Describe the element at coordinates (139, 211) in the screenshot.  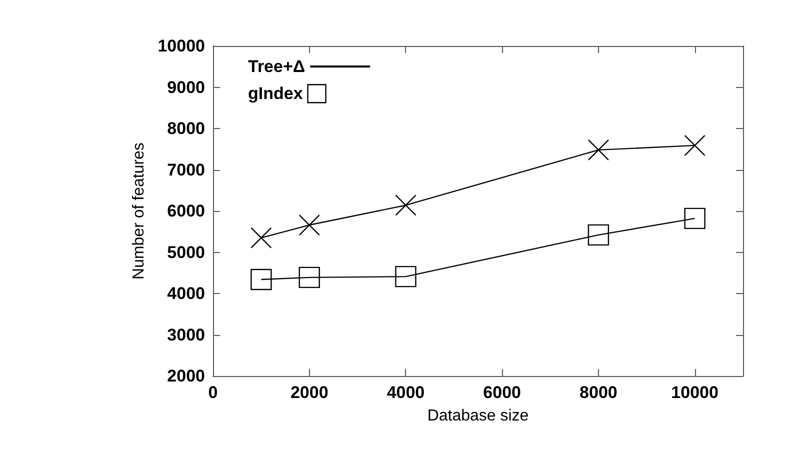
I see `y-axis-title: Number of features` at that location.